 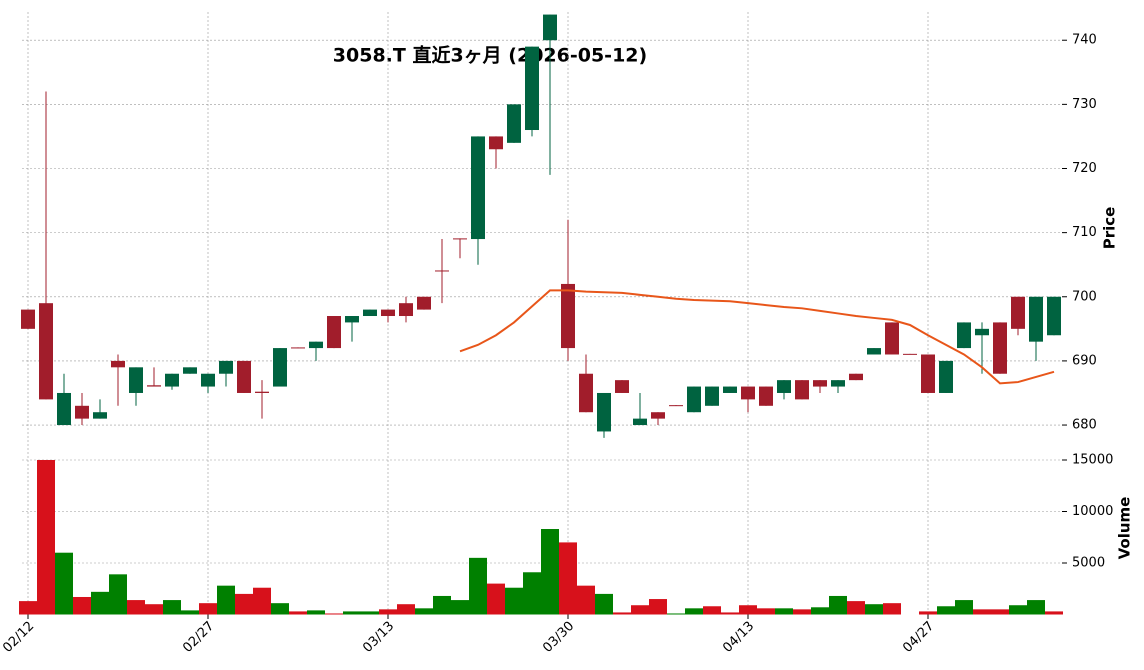 What do you see at coordinates (1092, 511) in the screenshot?
I see `y-tick-label: 10000` at bounding box center [1092, 511].